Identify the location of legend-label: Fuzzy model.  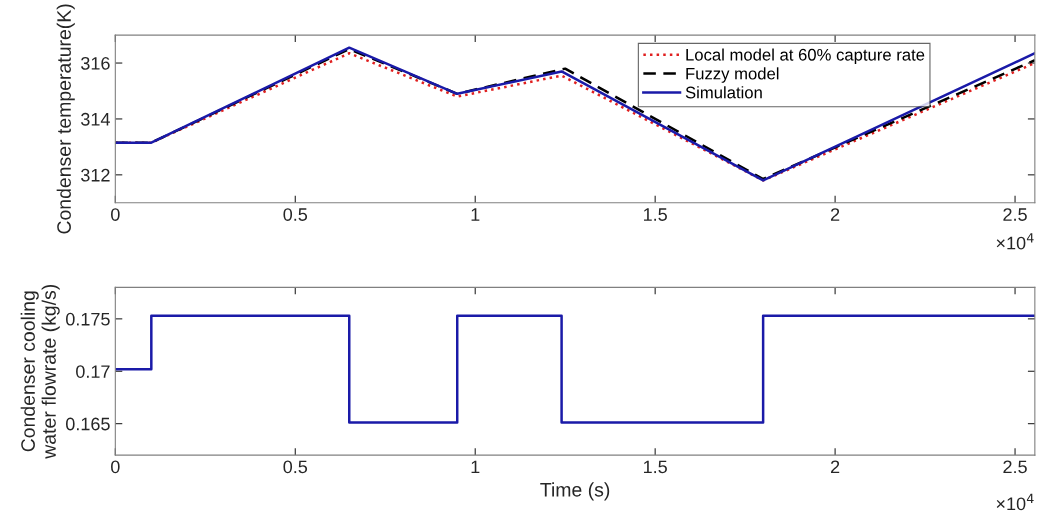
(732, 75).